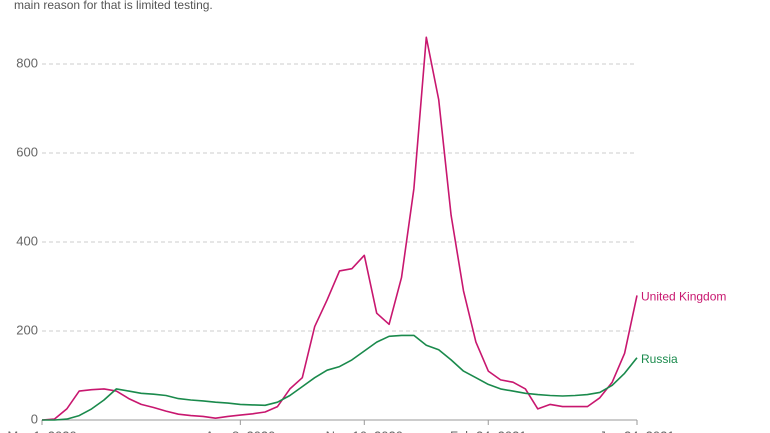 The height and width of the screenshot is (433, 770). Describe the element at coordinates (240, 430) in the screenshot. I see `x-tick-label: Aug 8, 2020` at that location.